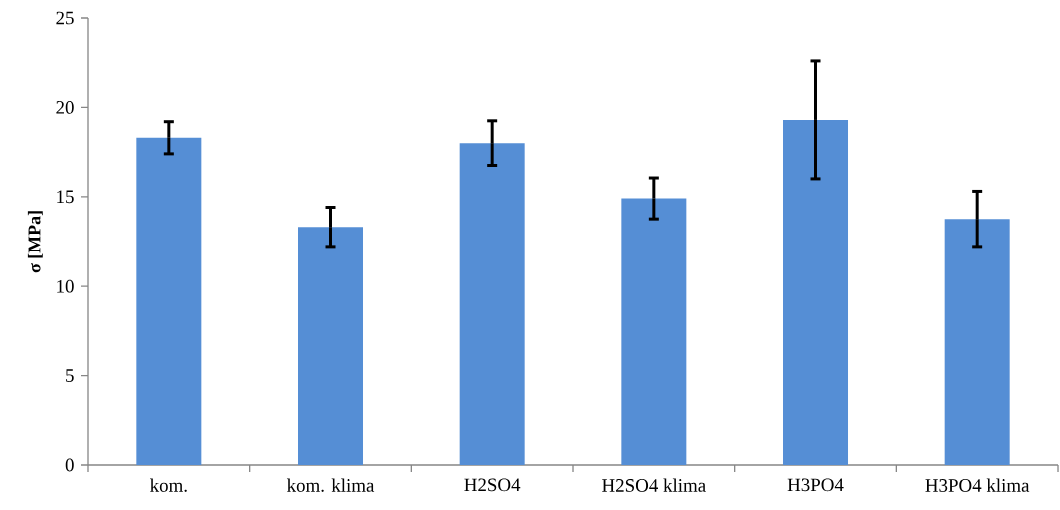  I want to click on y-tick-label: 0, so click(69, 465).